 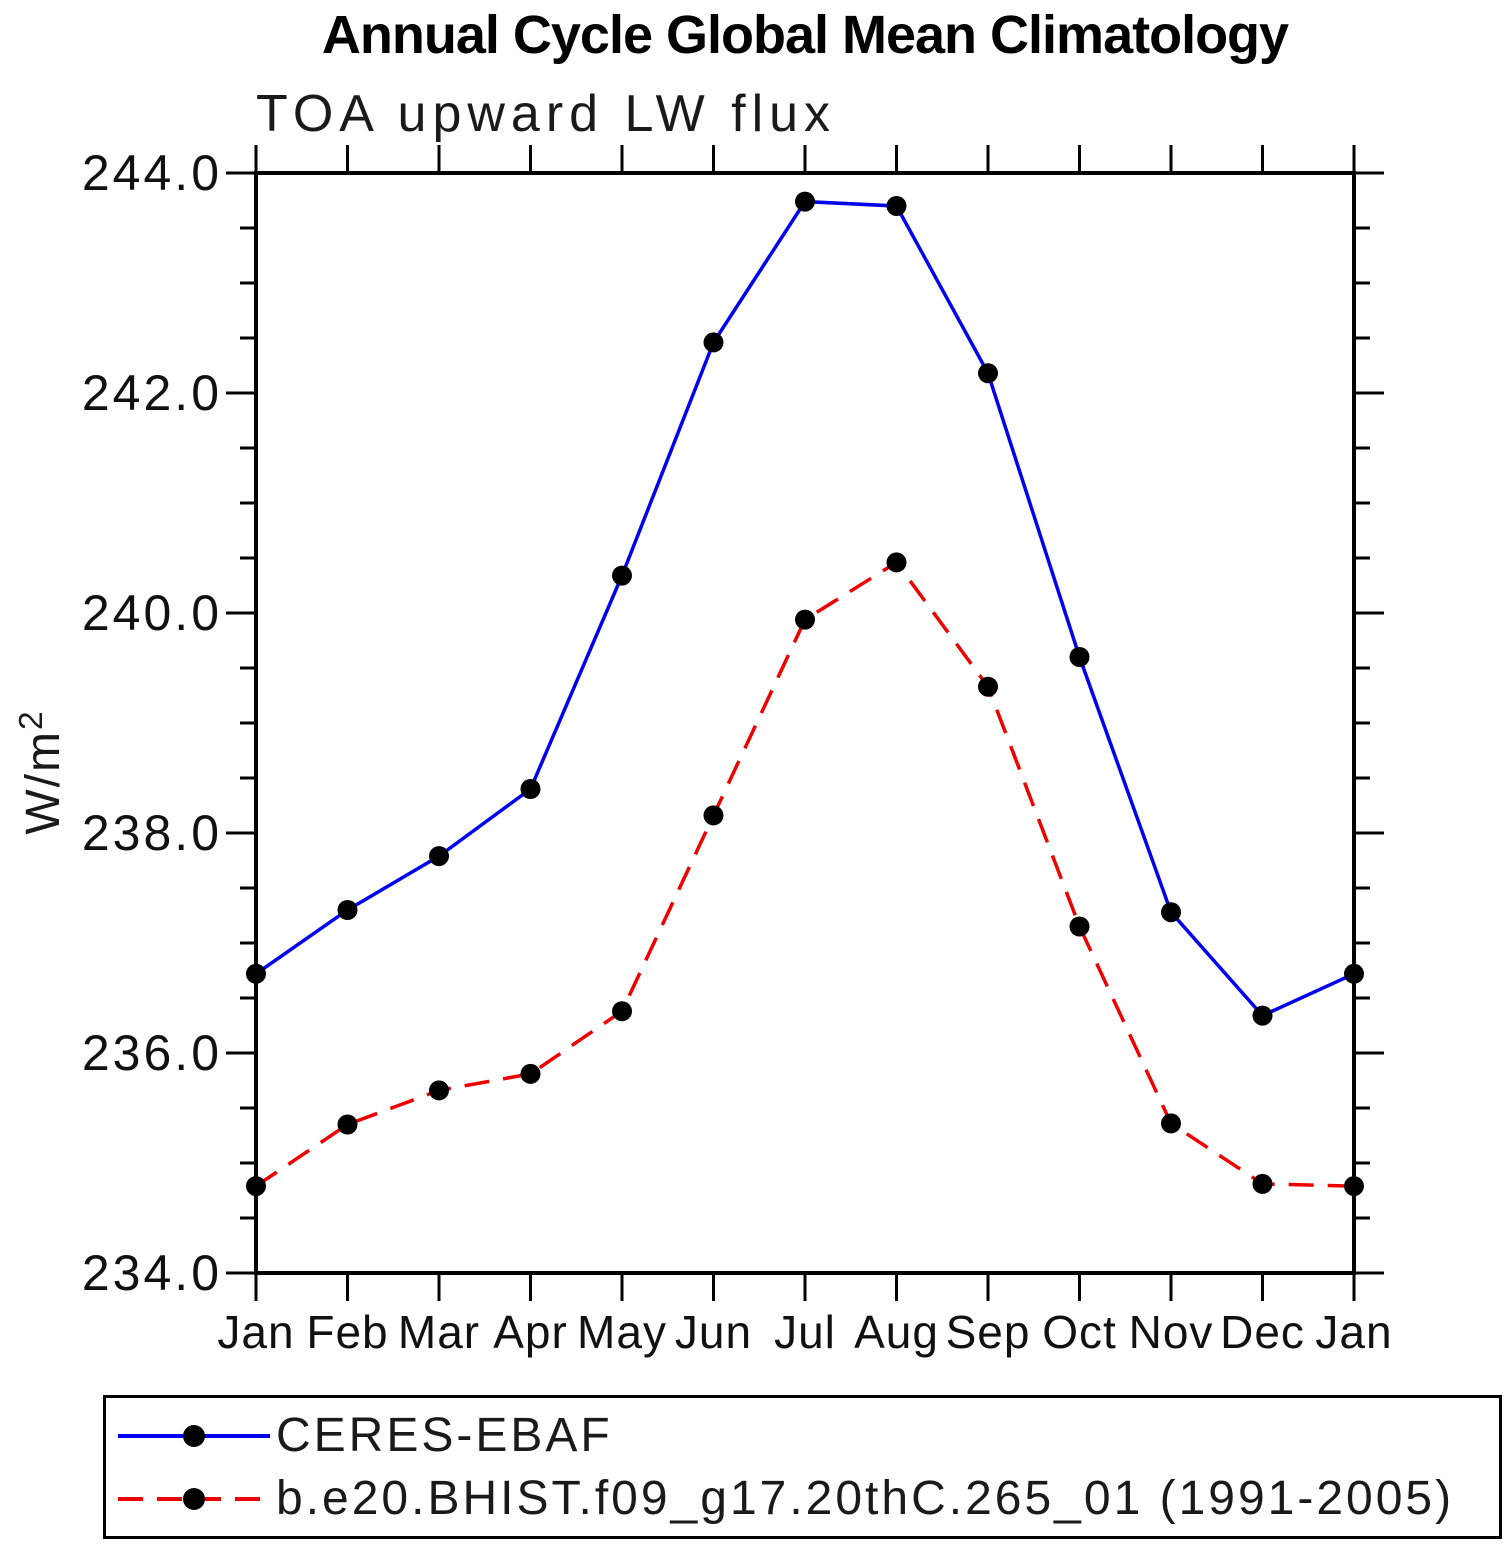 What do you see at coordinates (347, 1332) in the screenshot?
I see `x-tick-label: Feb` at bounding box center [347, 1332].